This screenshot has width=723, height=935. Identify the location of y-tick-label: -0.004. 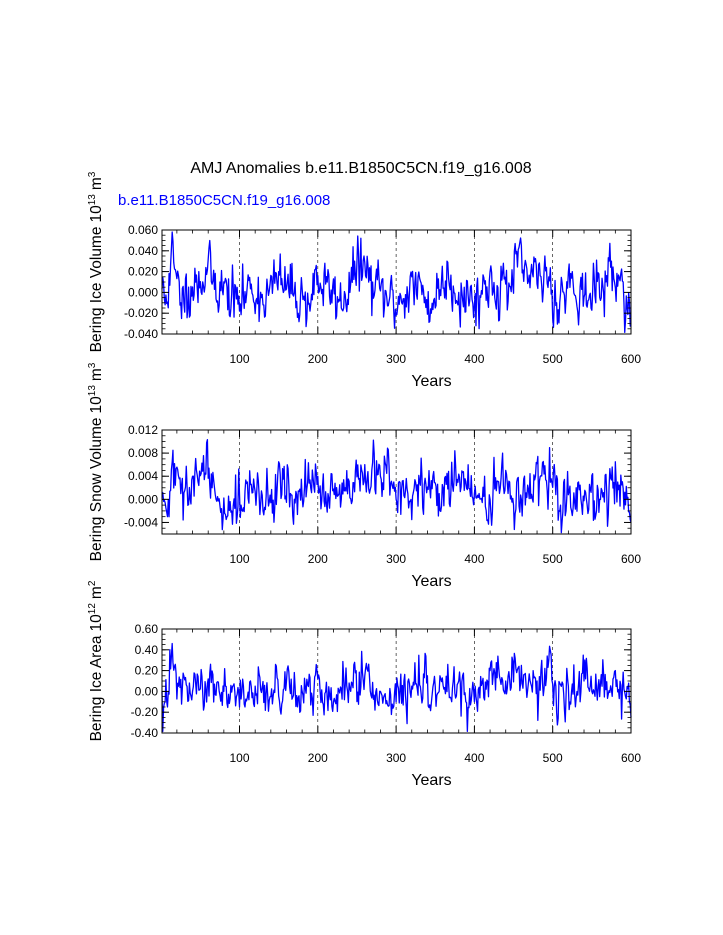
(141, 522).